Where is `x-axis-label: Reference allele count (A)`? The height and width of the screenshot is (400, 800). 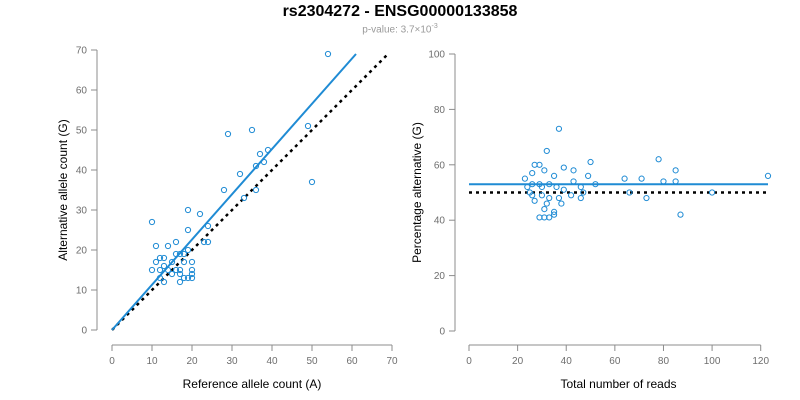 x-axis-label: Reference allele count (A) is located at coordinates (252, 384).